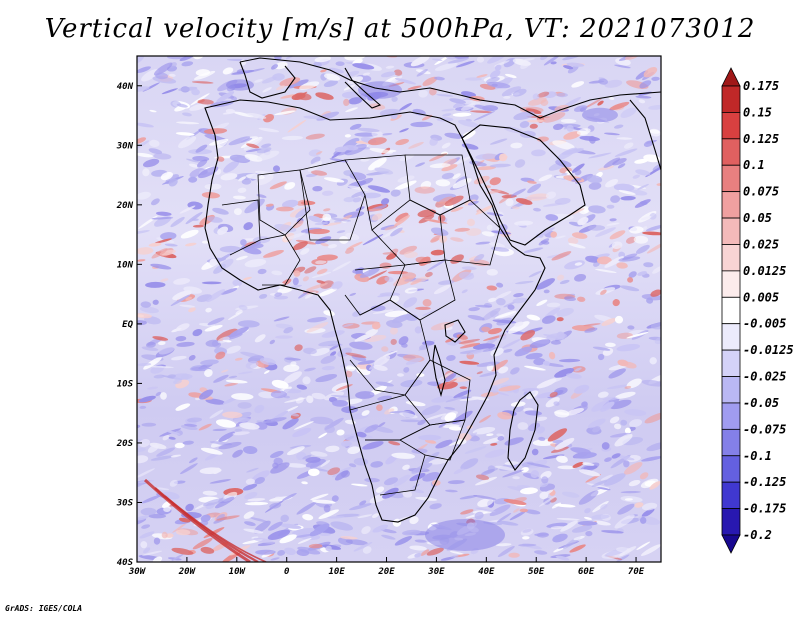  What do you see at coordinates (125, 384) in the screenshot?
I see `lat-tick-label: 10S` at bounding box center [125, 384].